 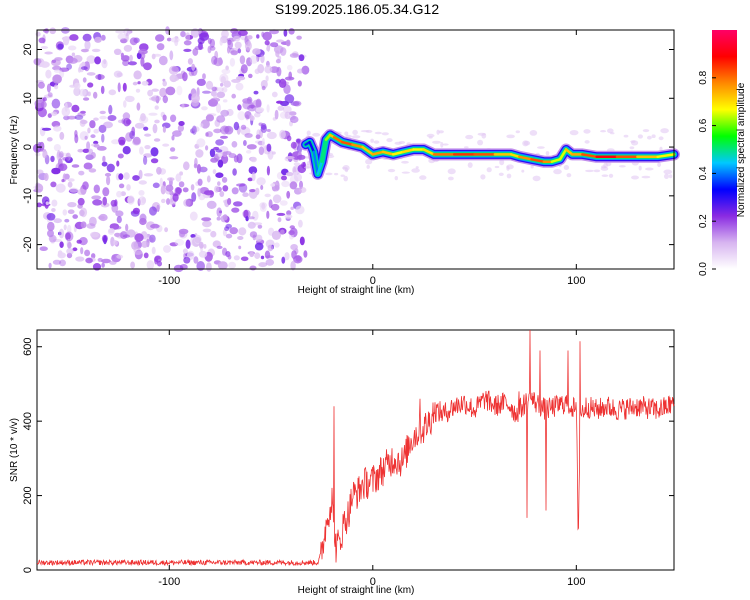 I want to click on x-tick-label: 0, so click(x=373, y=582).